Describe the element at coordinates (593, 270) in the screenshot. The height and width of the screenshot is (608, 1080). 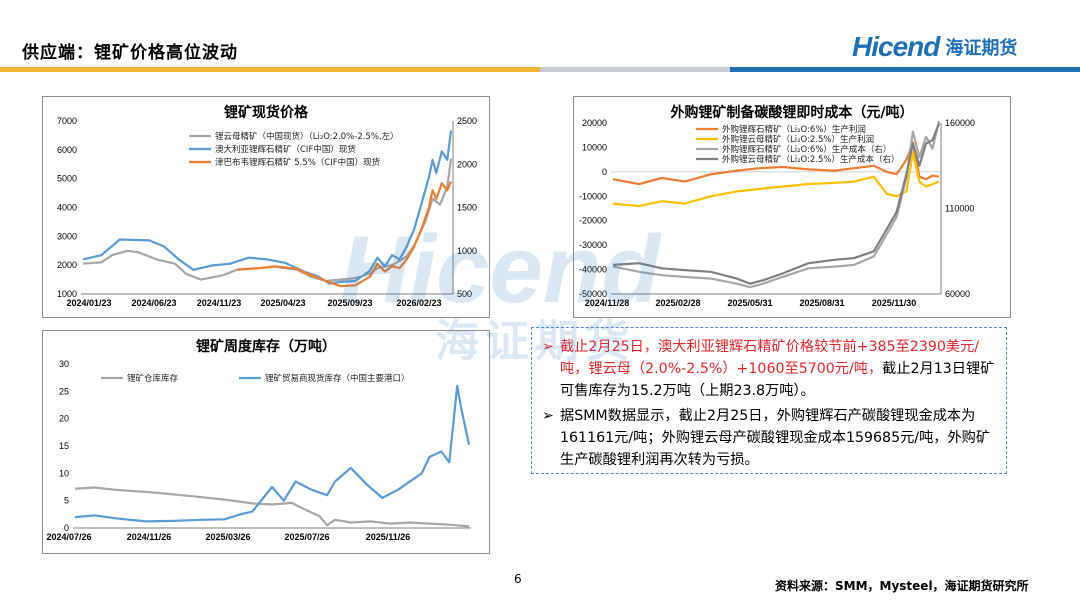
I see `y-tick-label: -40000` at that location.